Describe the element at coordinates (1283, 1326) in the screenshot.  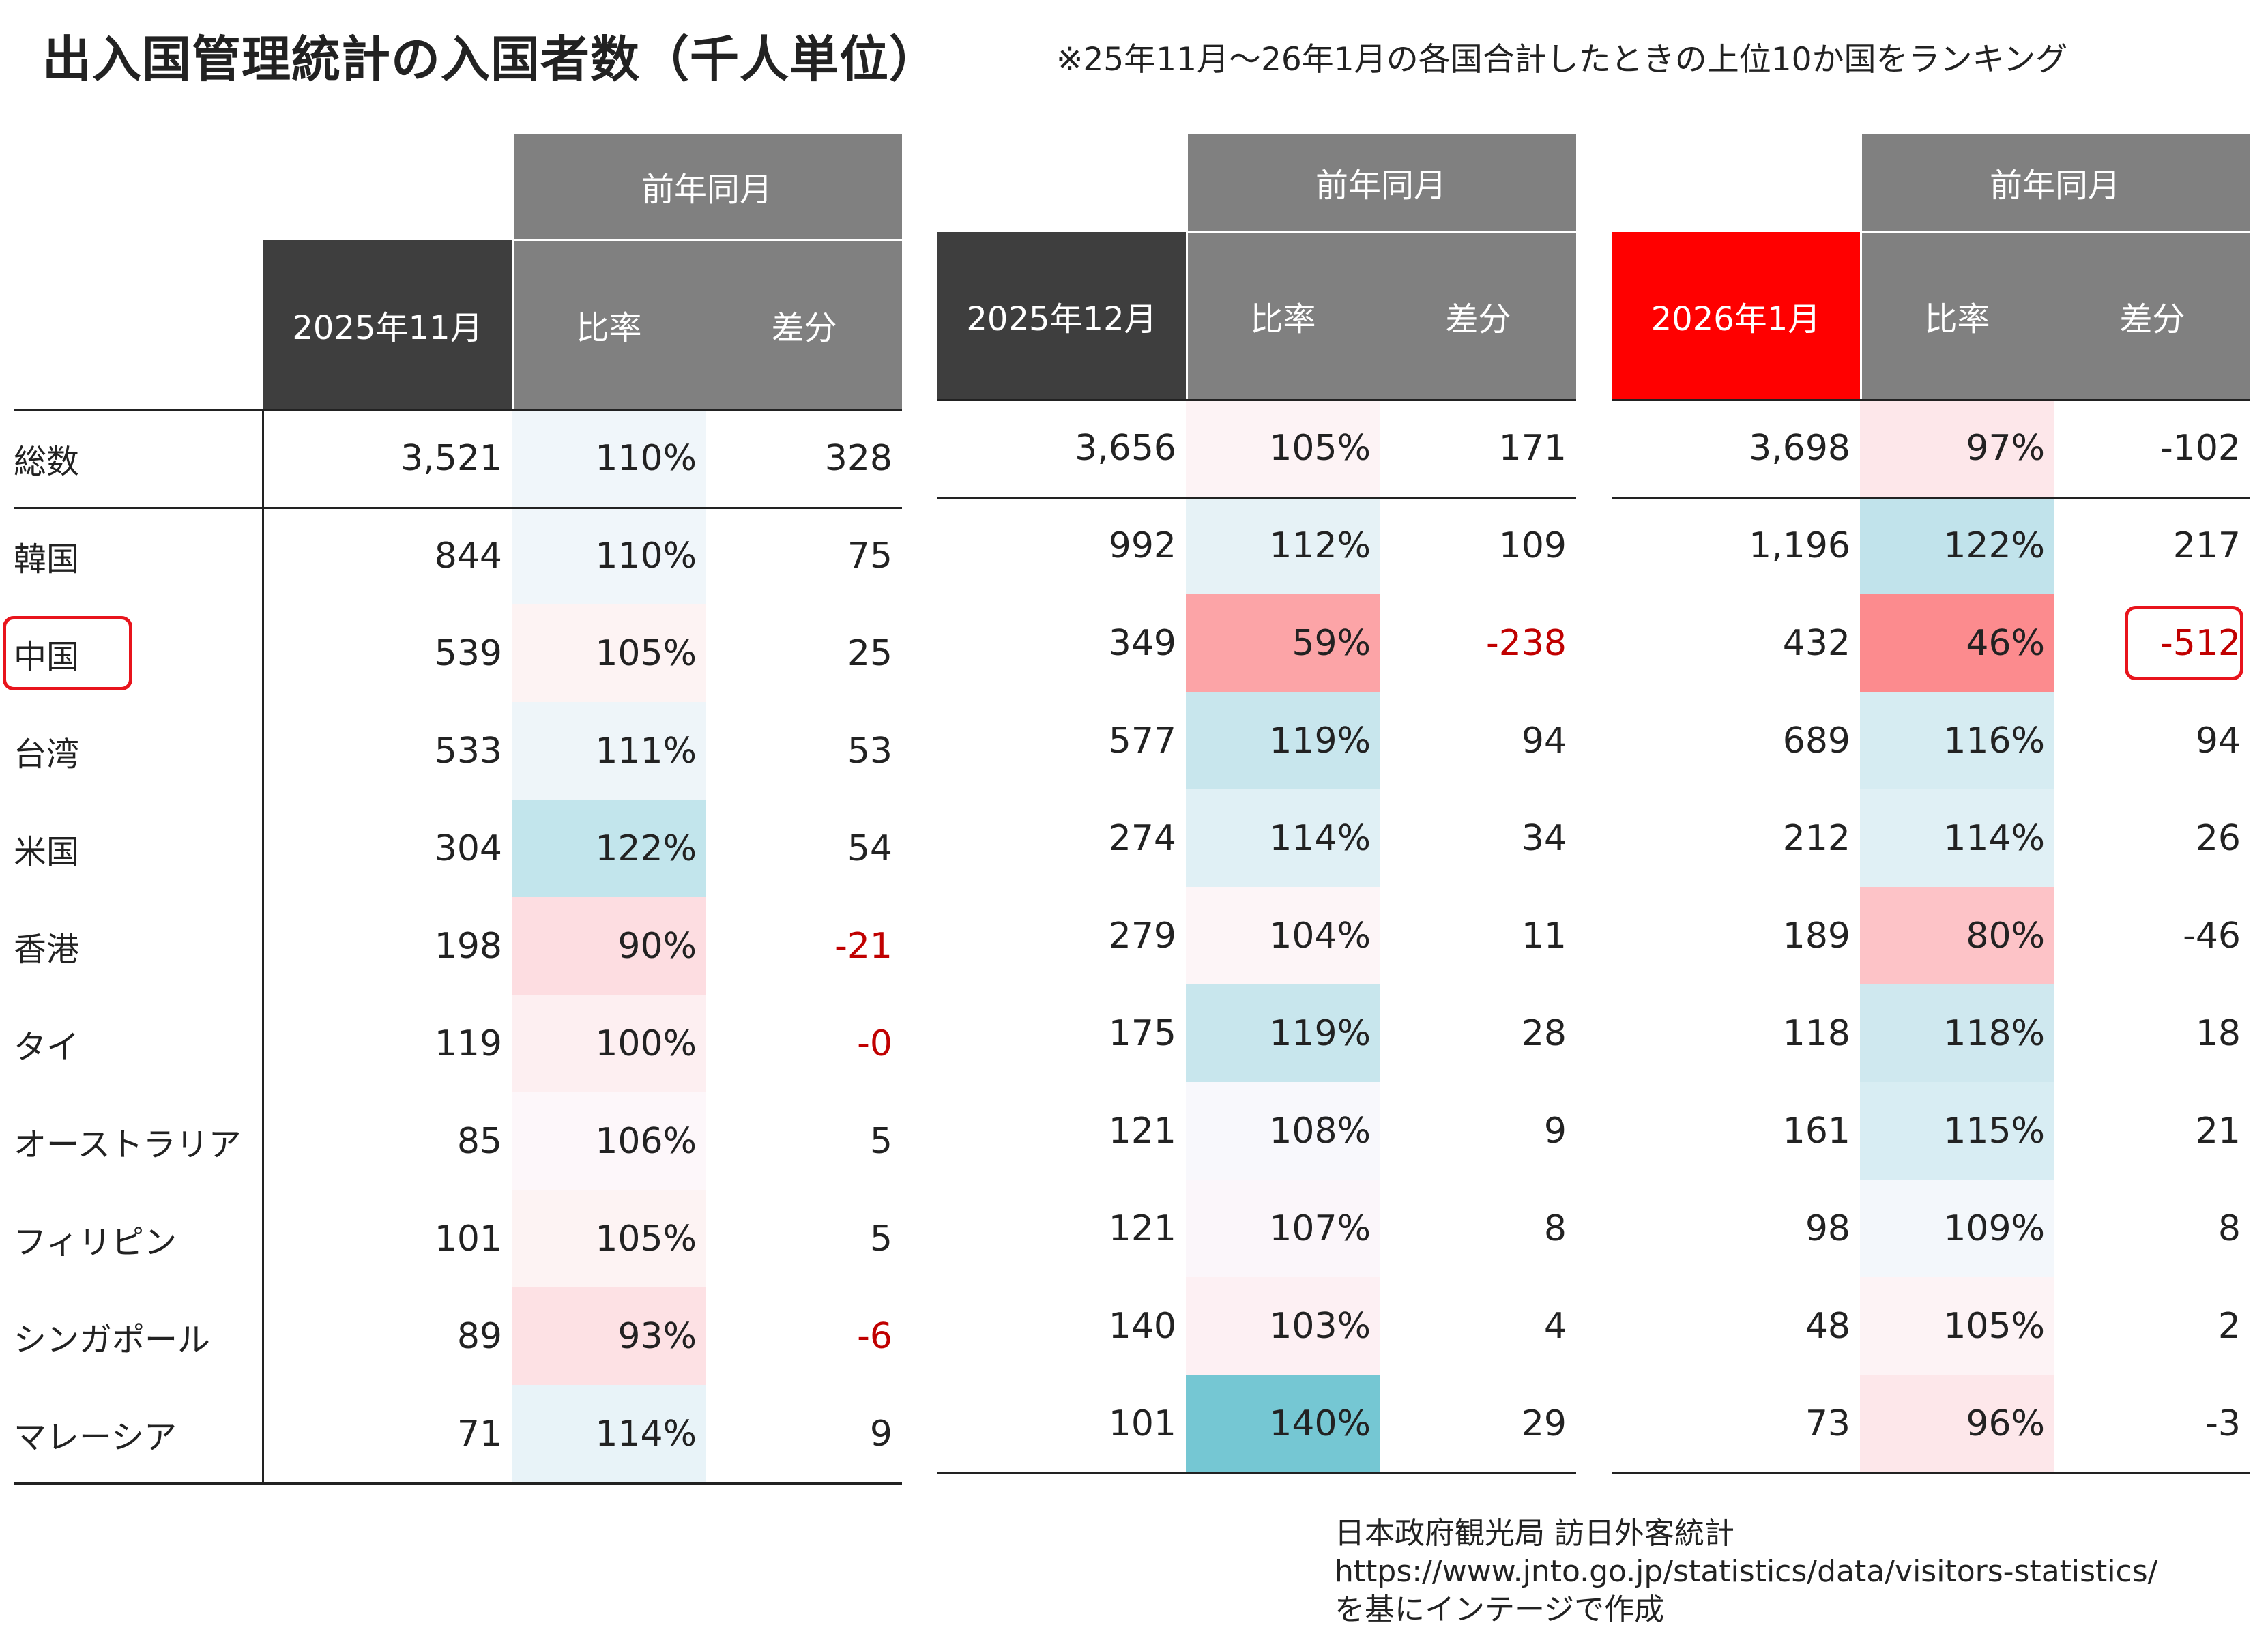
I see `ratio-cell: 103%` at that location.